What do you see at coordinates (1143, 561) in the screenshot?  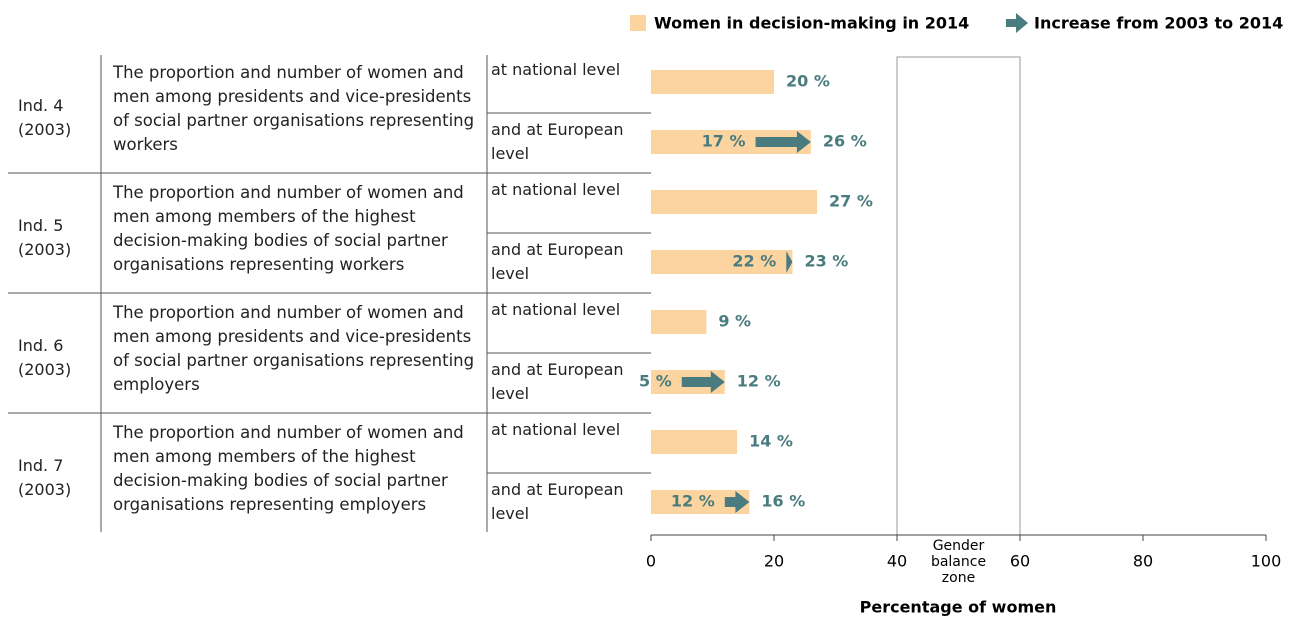 I see `x-tick-label: 80` at bounding box center [1143, 561].